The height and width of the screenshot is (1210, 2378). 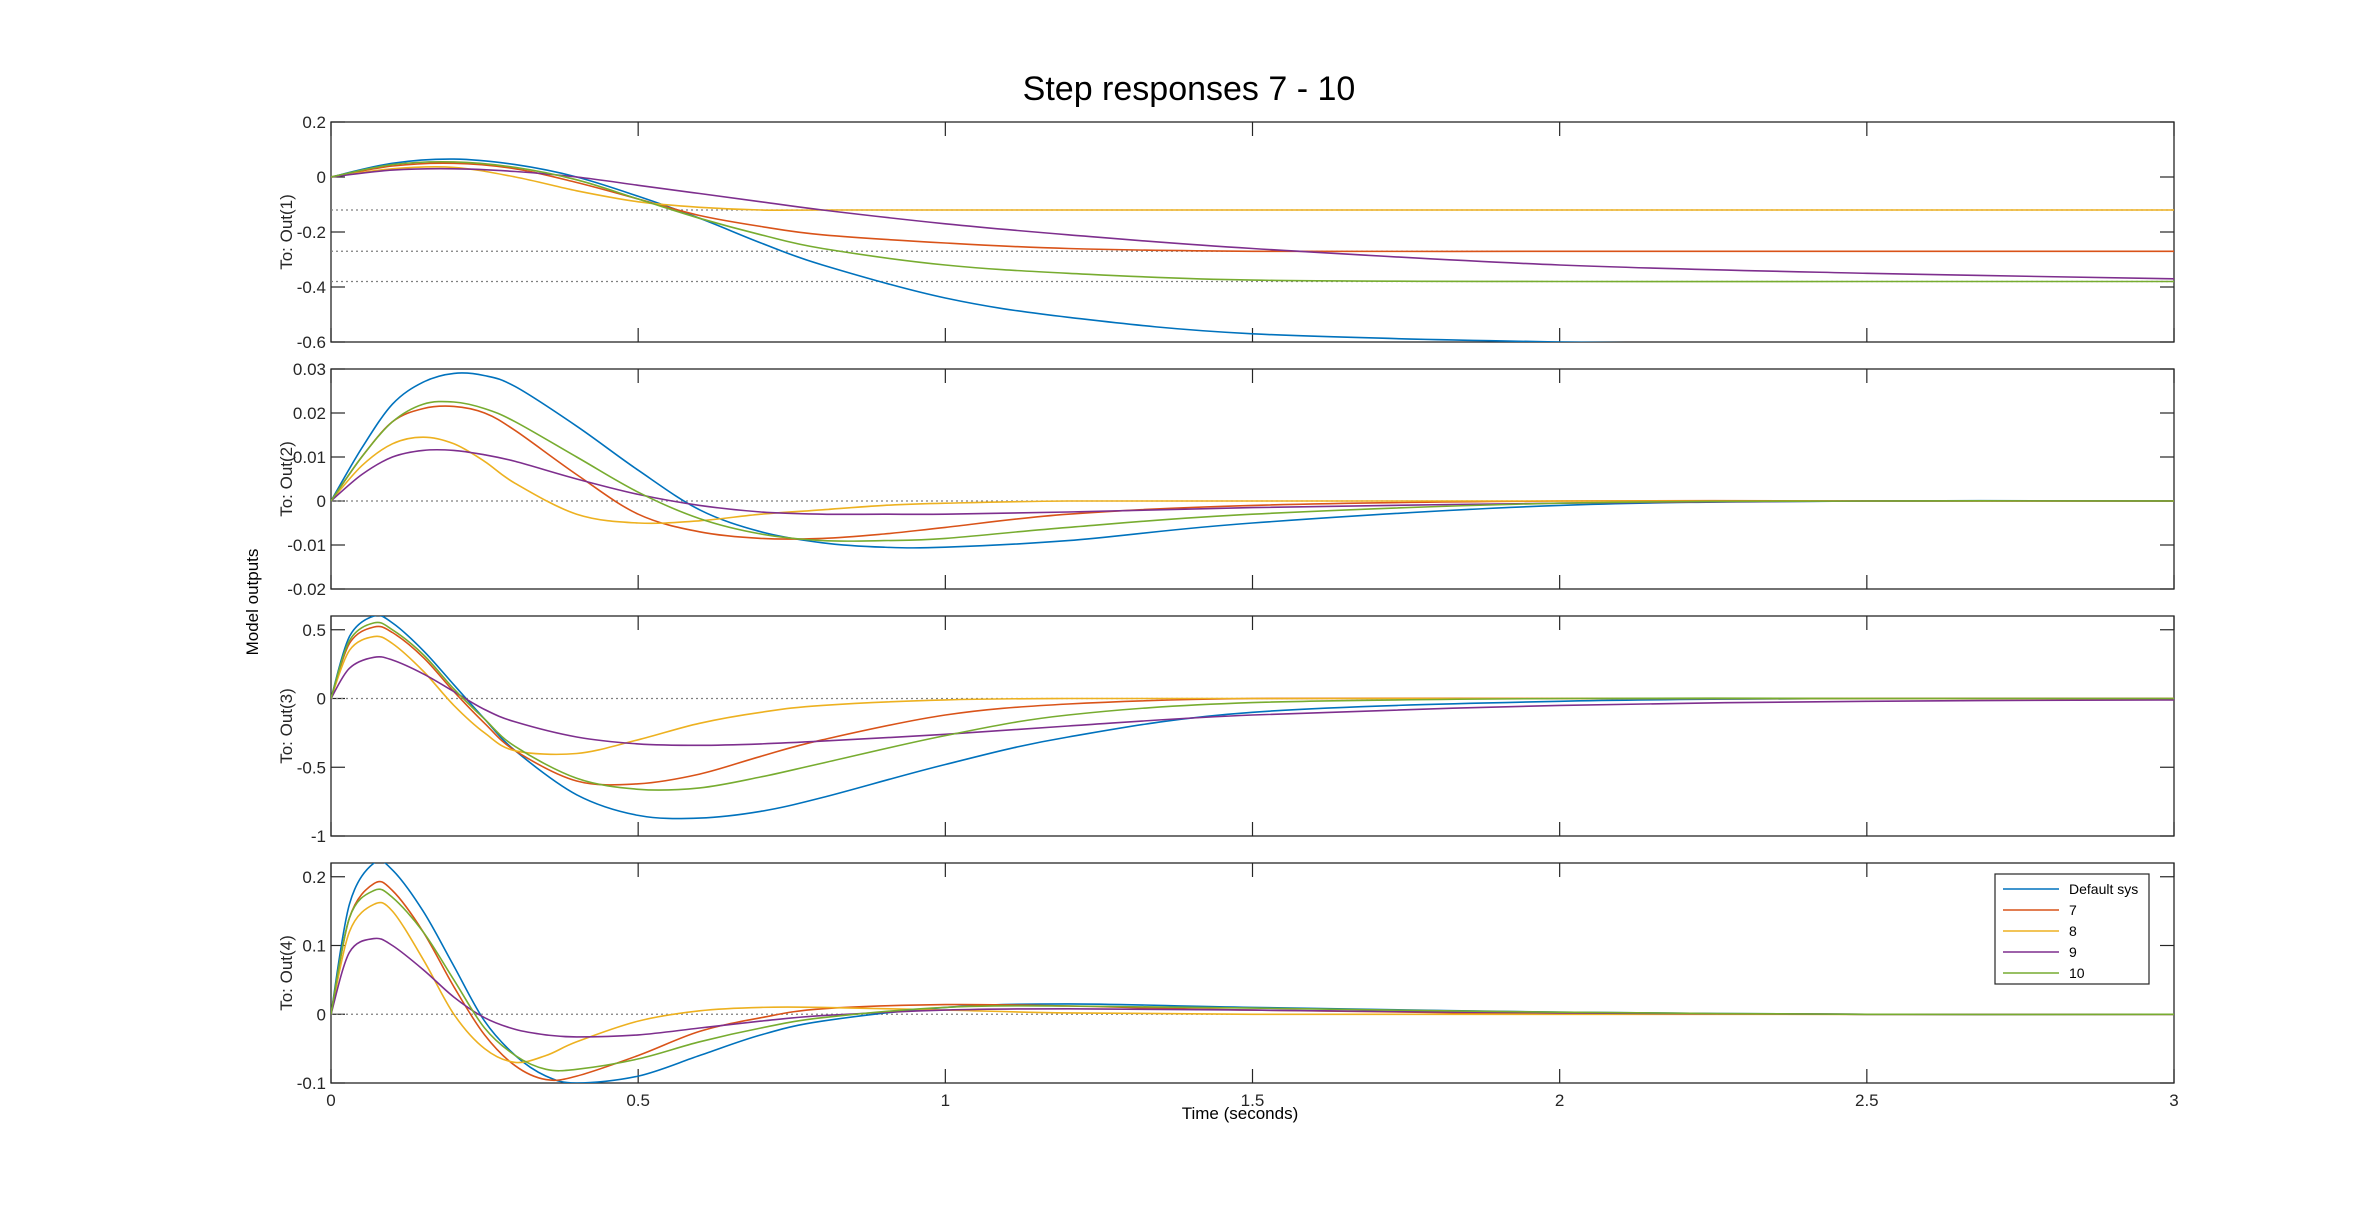 What do you see at coordinates (330, 1100) in the screenshot?
I see `x-tick-label-0: 0` at bounding box center [330, 1100].